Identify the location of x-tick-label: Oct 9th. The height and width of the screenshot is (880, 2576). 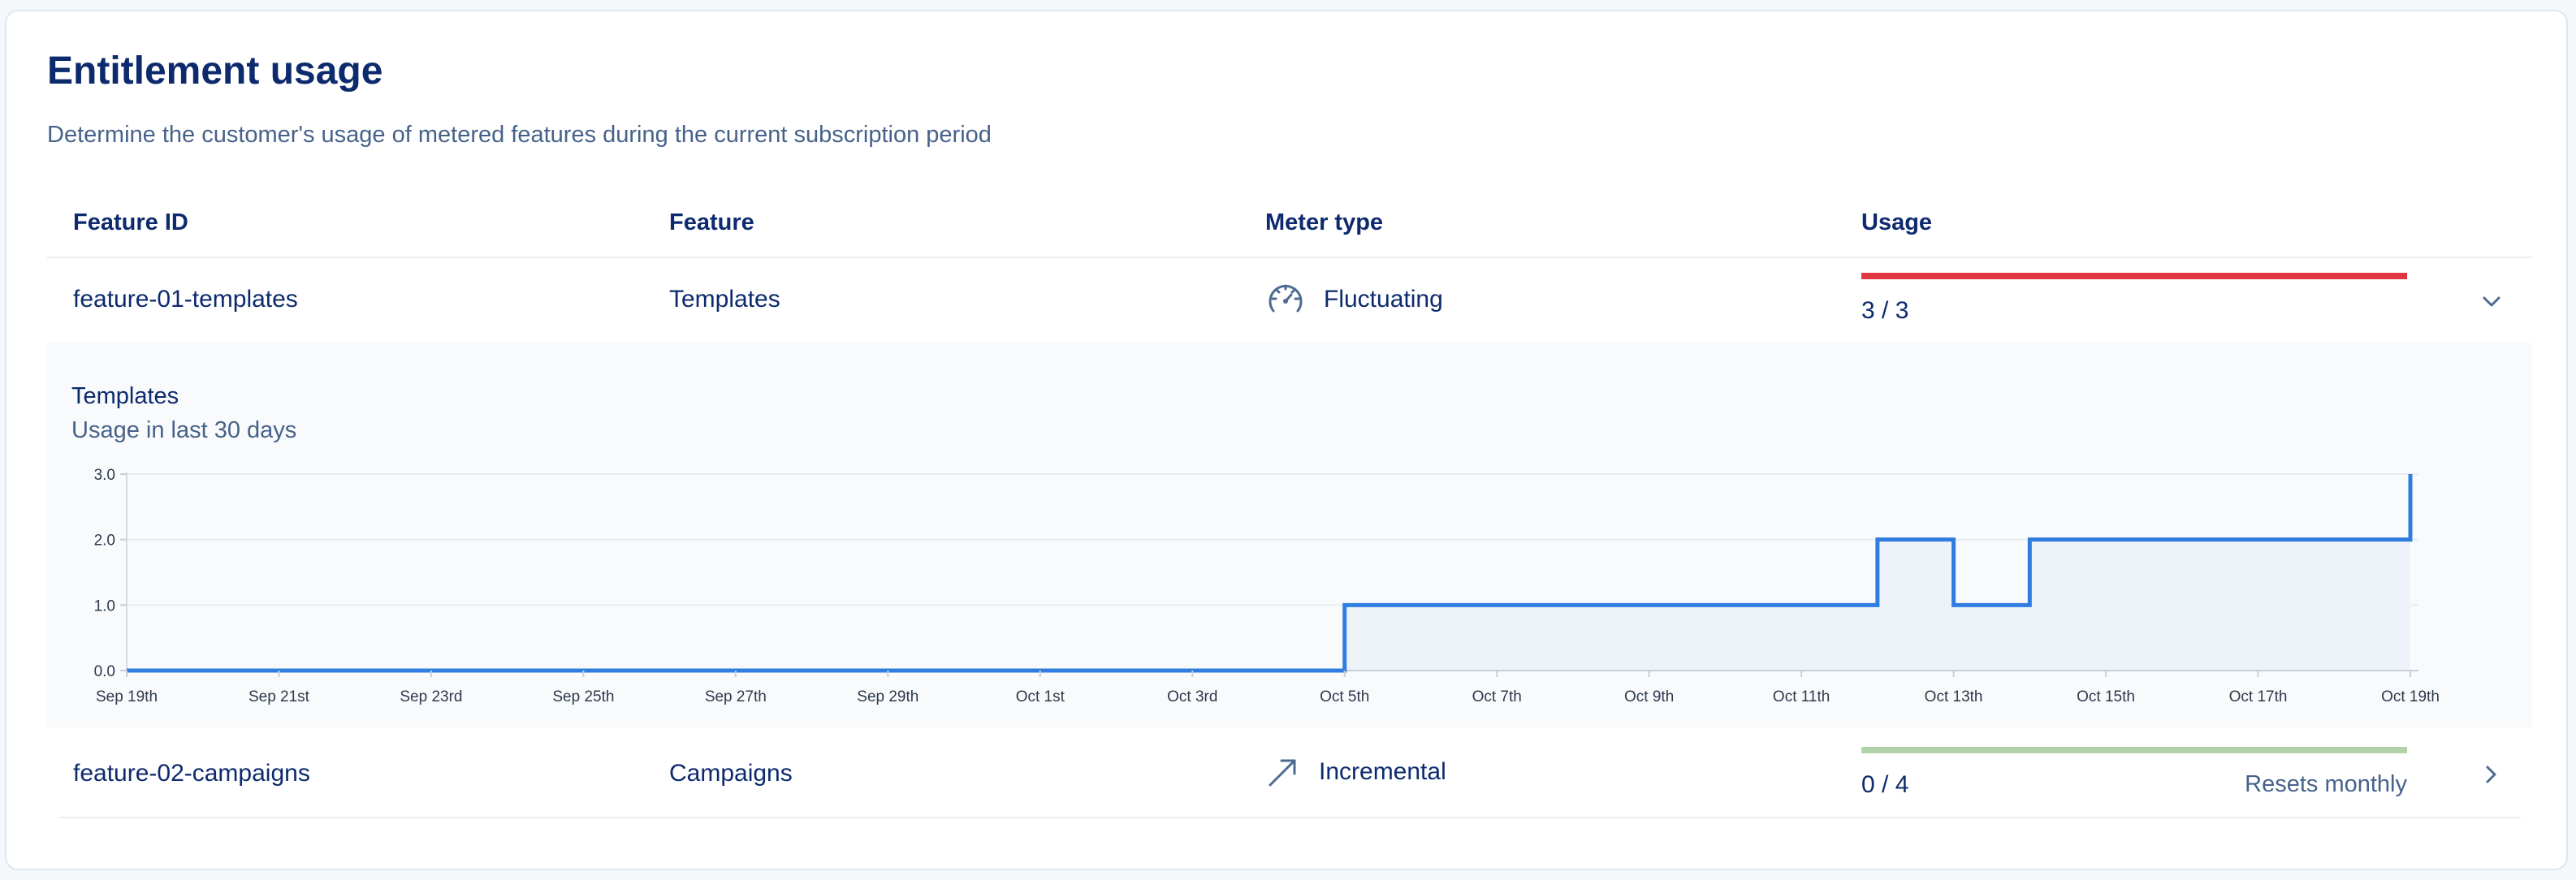
(1649, 696).